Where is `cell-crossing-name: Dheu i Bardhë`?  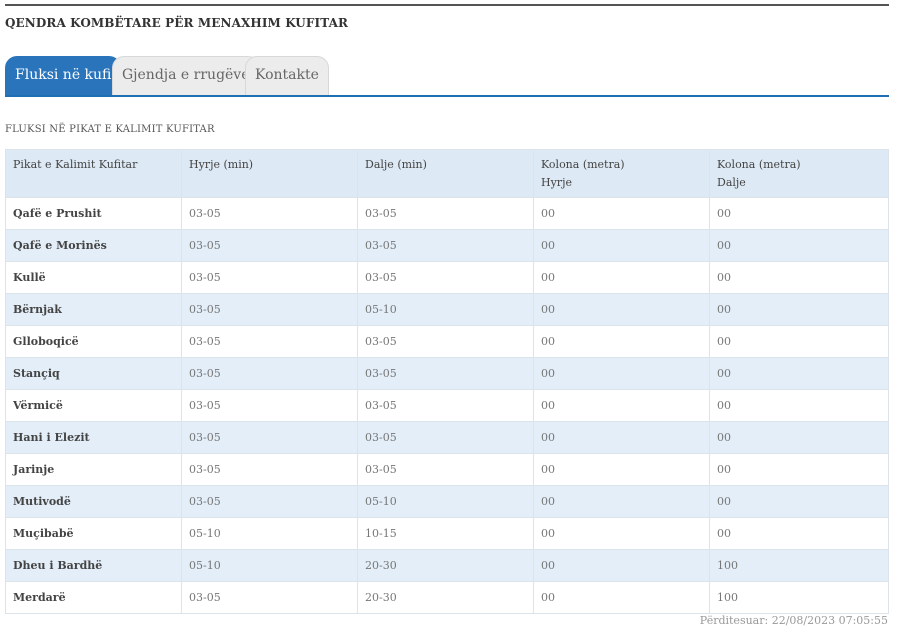
cell-crossing-name: Dheu i Bardhë is located at coordinates (93, 565).